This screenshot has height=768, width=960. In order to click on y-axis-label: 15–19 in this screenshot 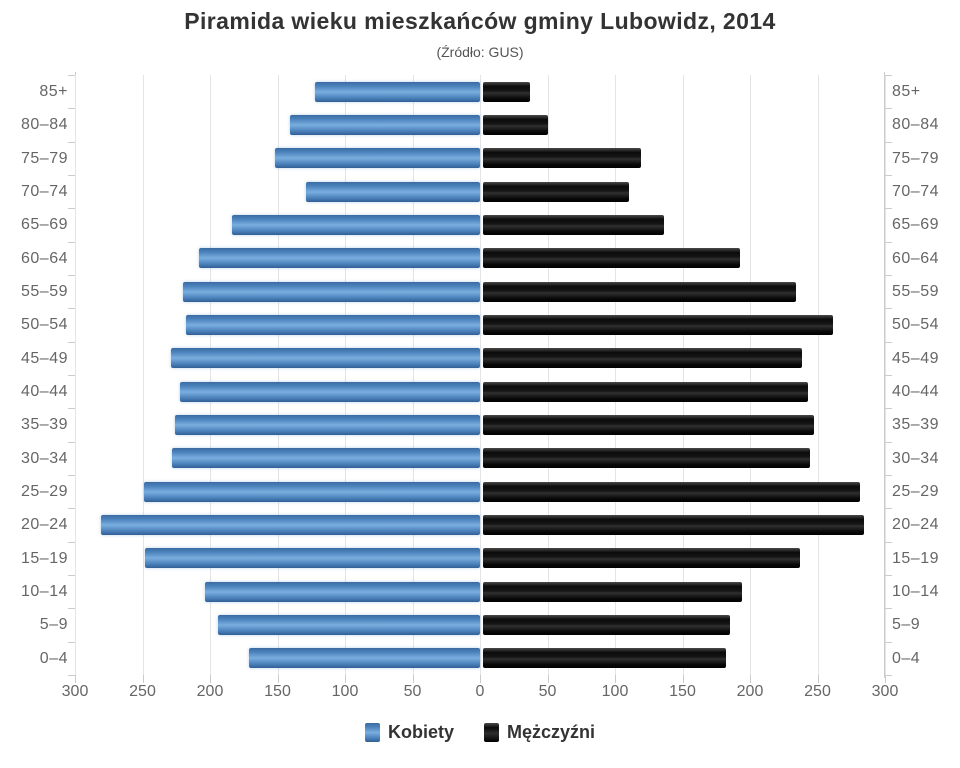, I will do `click(44, 558)`.